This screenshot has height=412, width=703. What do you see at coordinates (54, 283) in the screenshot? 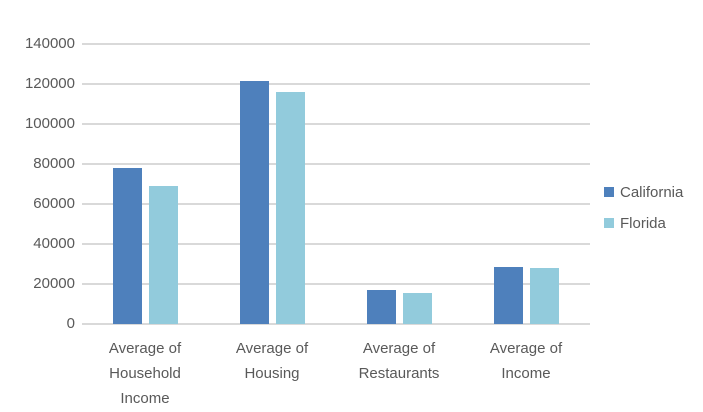
I see `y-tick-label: 20000` at bounding box center [54, 283].